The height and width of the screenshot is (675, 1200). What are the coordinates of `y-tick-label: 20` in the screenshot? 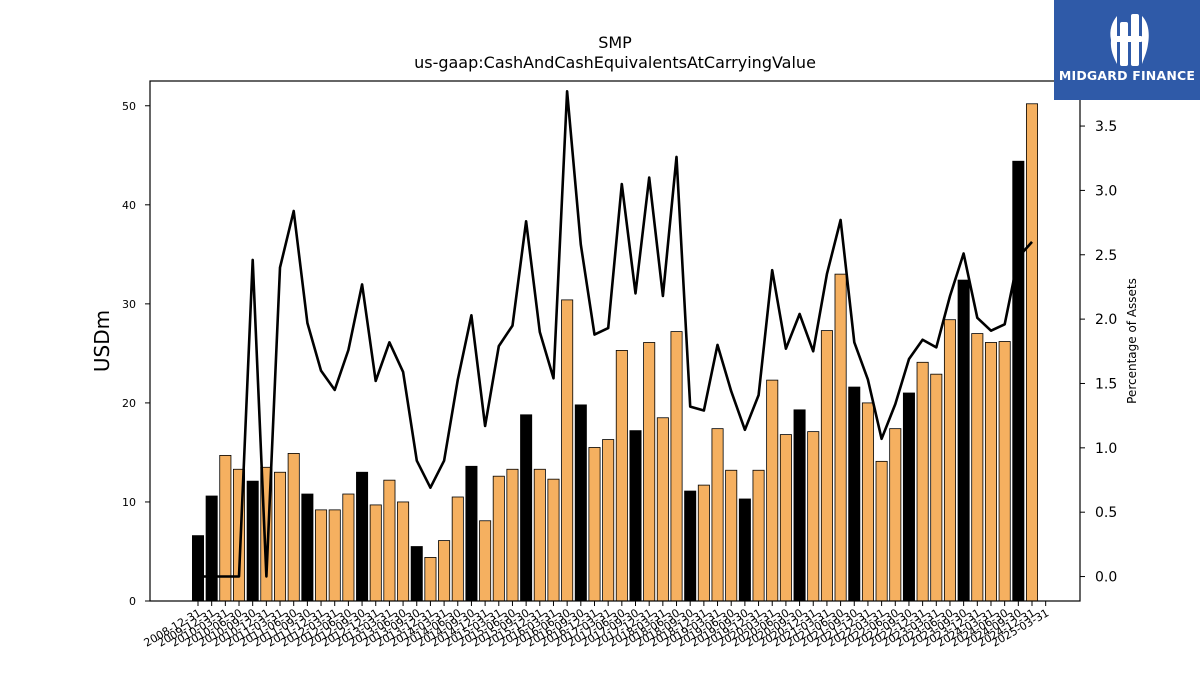 It's located at (129, 403).